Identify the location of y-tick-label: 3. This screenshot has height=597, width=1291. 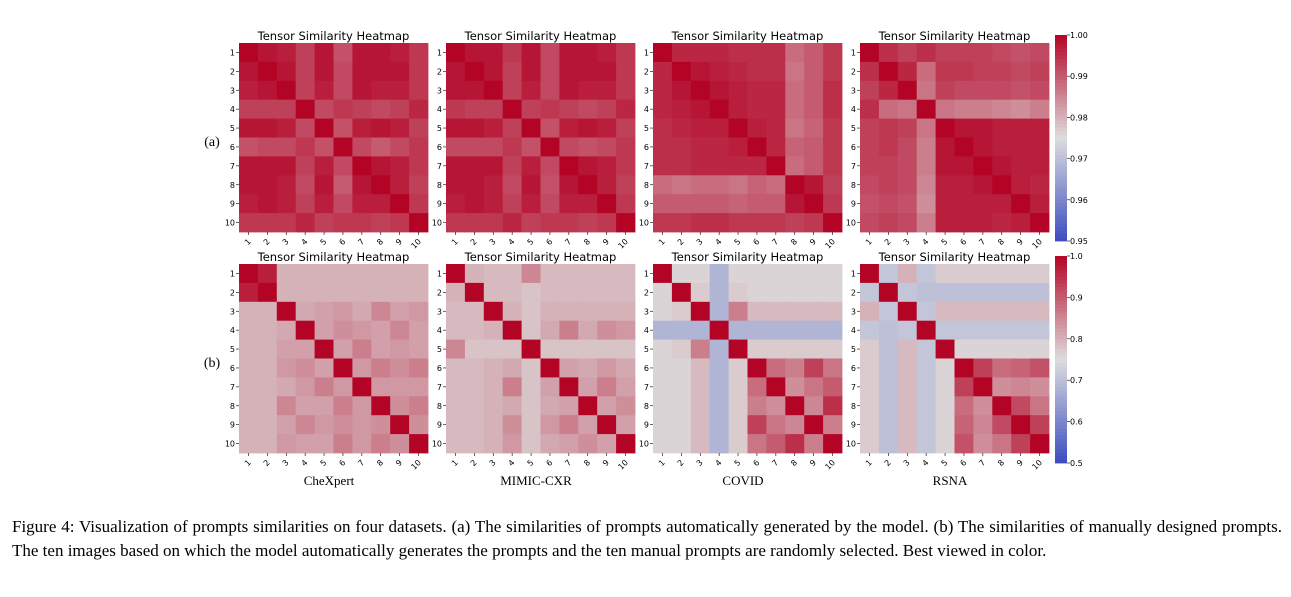
(646, 90).